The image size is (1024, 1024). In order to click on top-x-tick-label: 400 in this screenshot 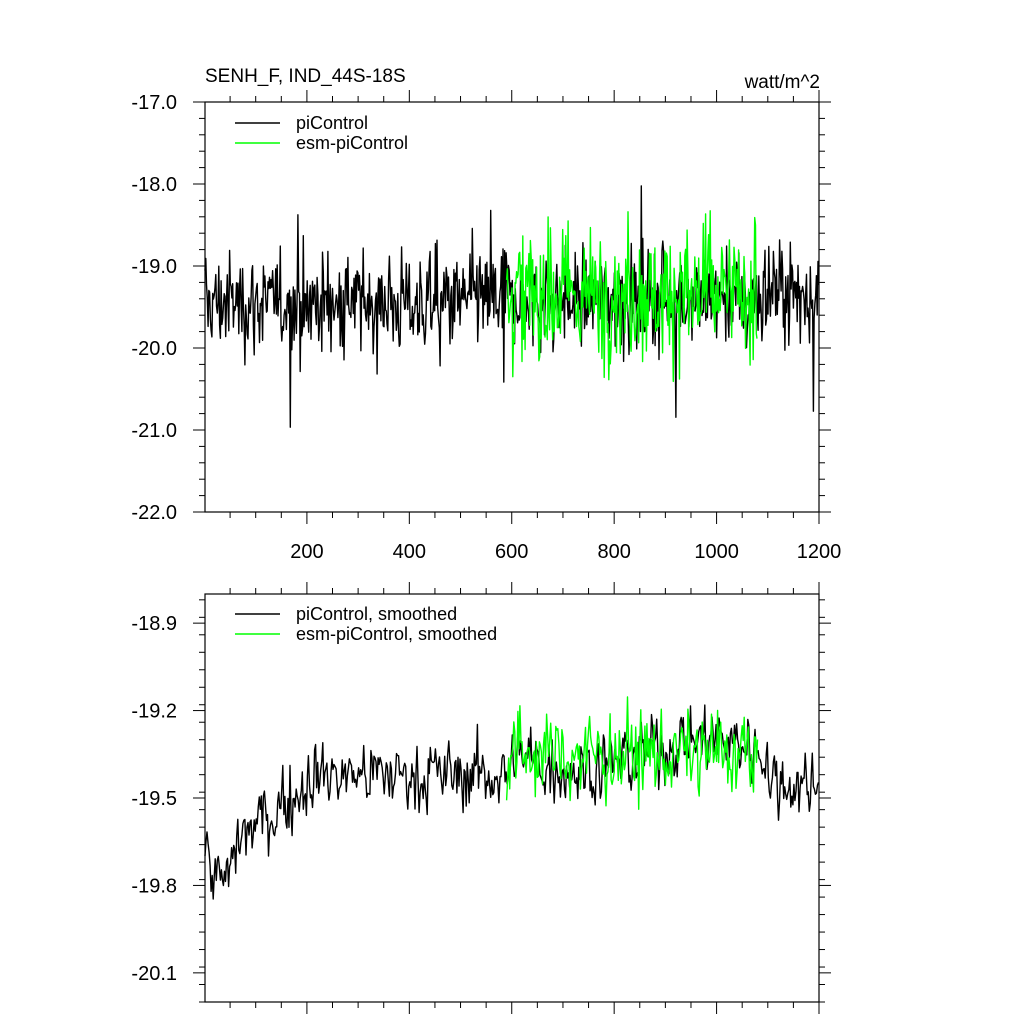, I will do `click(409, 552)`.